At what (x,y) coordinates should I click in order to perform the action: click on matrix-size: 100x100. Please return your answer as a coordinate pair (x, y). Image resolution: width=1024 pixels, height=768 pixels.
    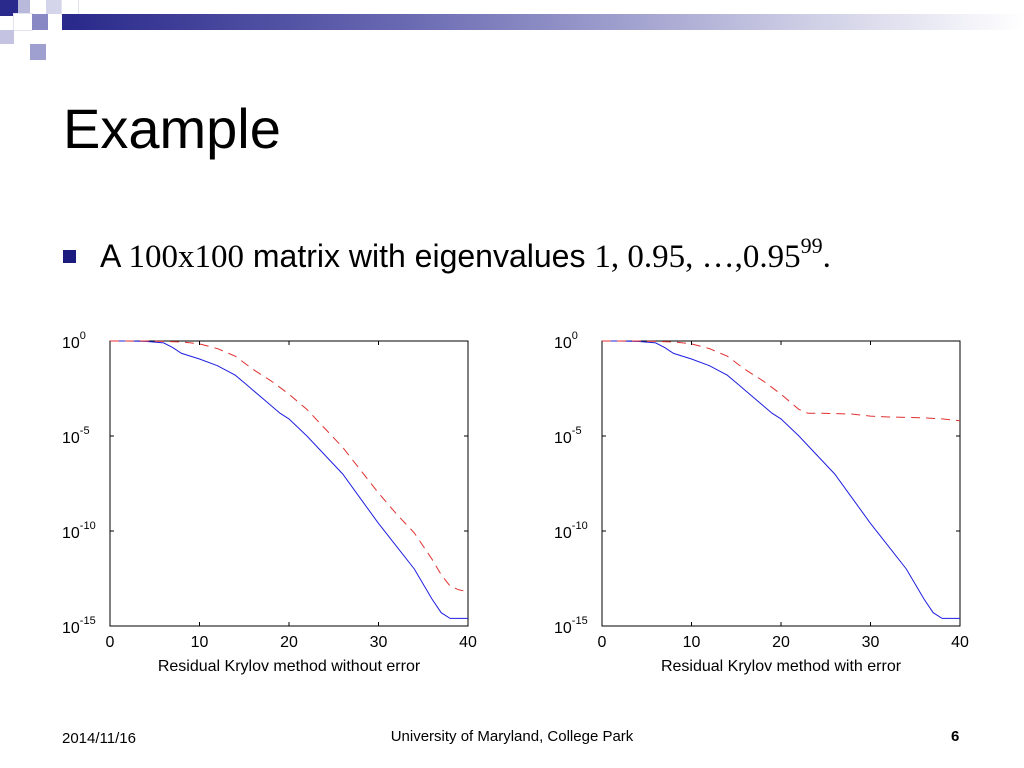
    Looking at the image, I should click on (186, 256).